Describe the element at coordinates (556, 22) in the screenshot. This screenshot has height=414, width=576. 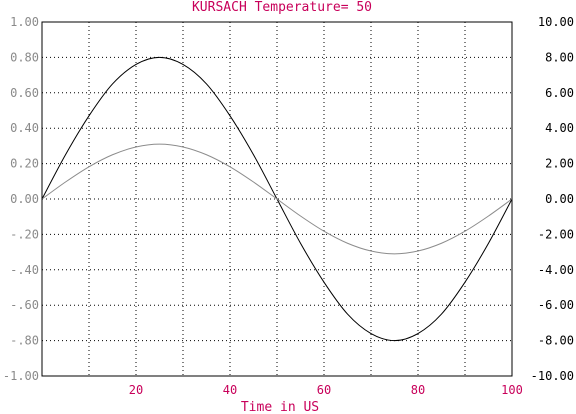
I see `right-tick-label: 10.00` at that location.